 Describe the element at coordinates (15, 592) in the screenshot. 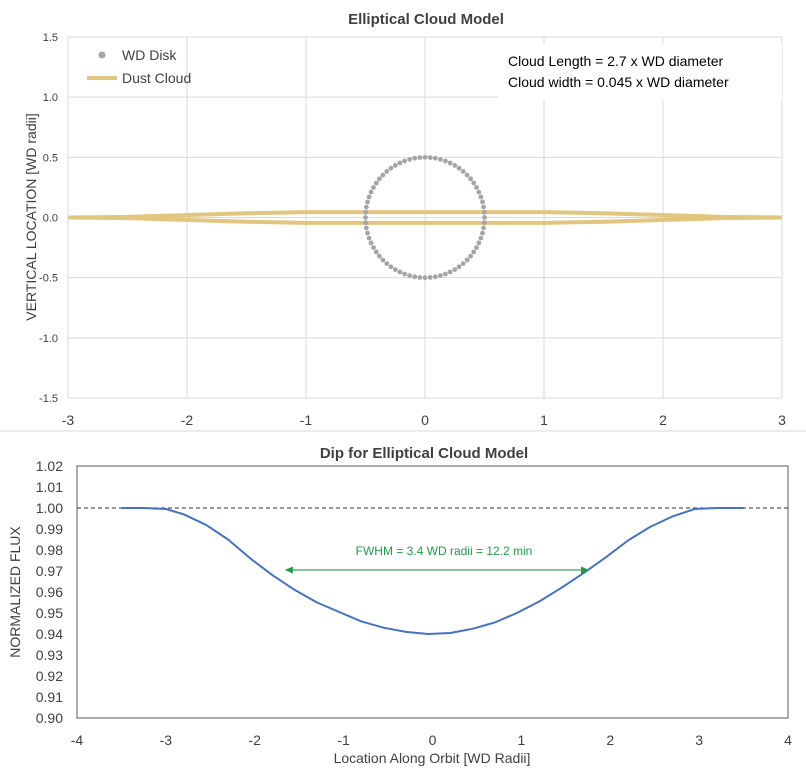

I see `y-axis-label: NORMALIZED FLUX` at that location.